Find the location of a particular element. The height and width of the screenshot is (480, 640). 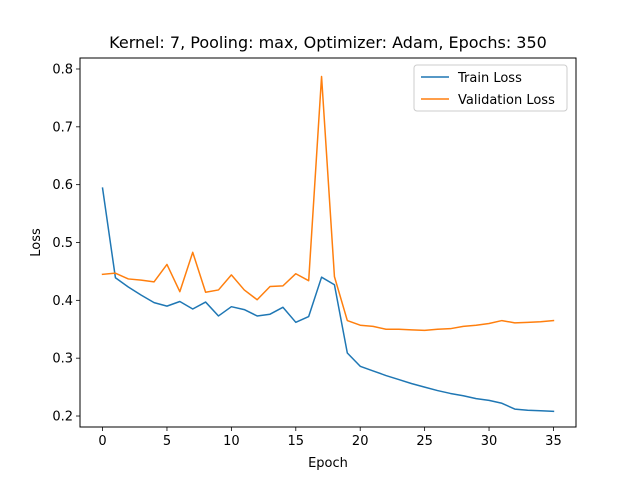

x-tick-label: 20 is located at coordinates (360, 441).